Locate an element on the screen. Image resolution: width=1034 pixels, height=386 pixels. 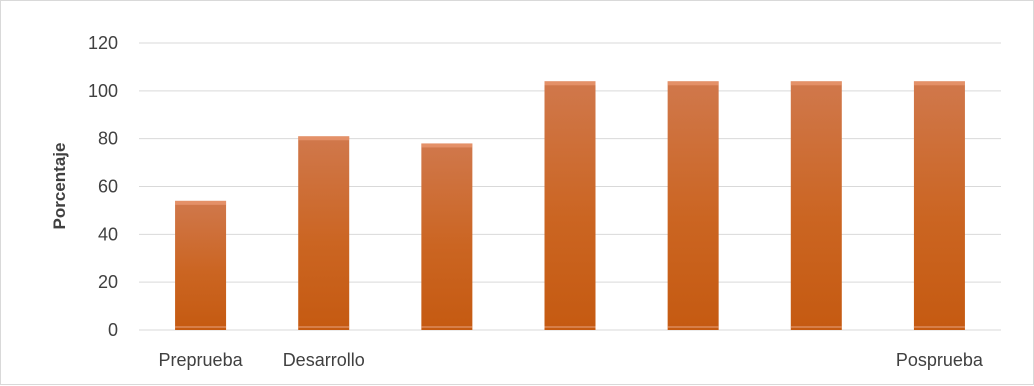
y-tick-label: 20 is located at coordinates (108, 282).